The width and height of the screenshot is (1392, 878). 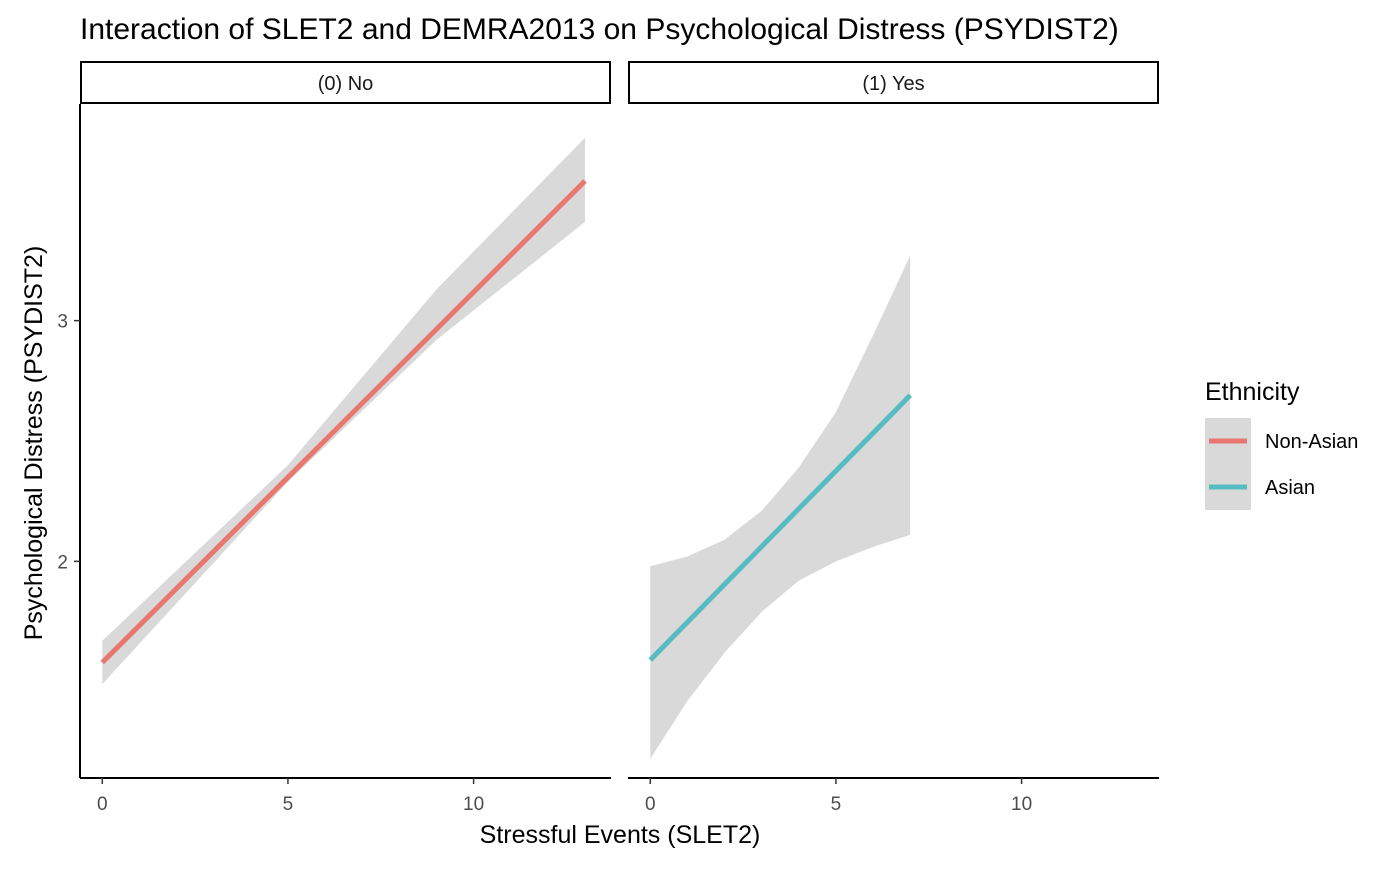 I want to click on legend-label: Asian, so click(x=1290, y=488).